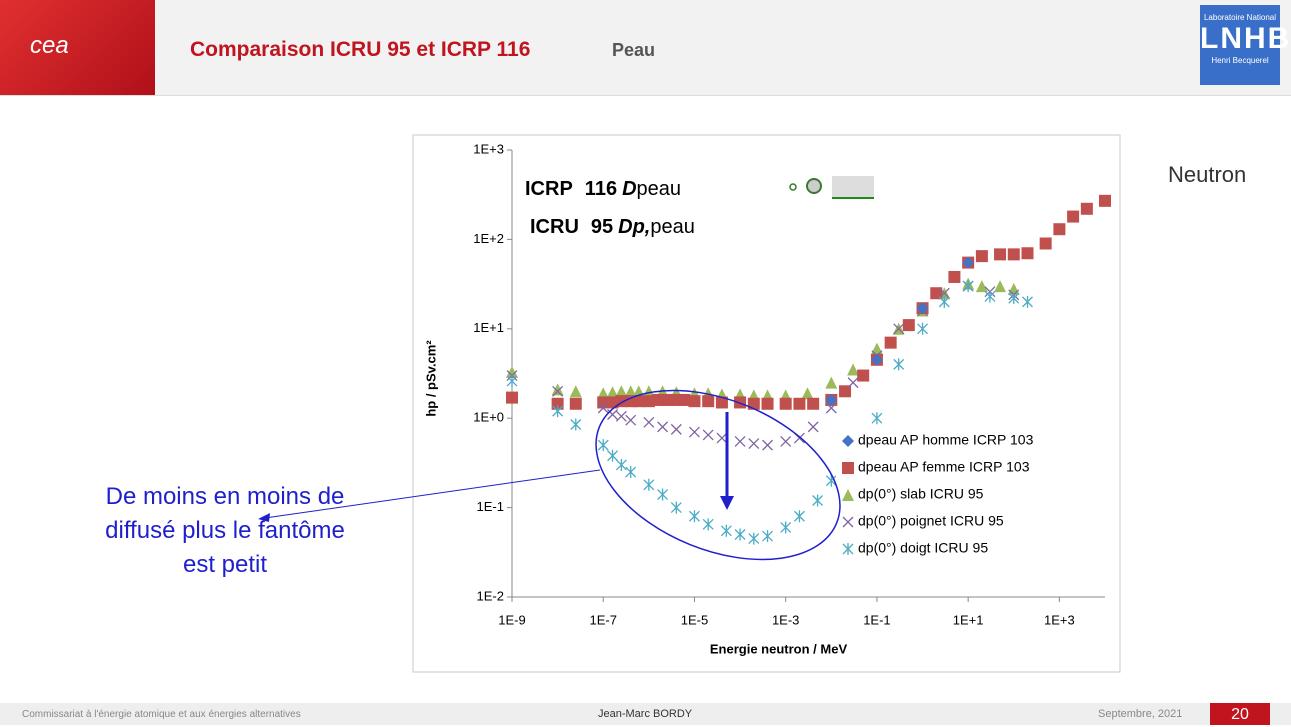  Describe the element at coordinates (77, 47) in the screenshot. I see `cea-logo-box` at that location.